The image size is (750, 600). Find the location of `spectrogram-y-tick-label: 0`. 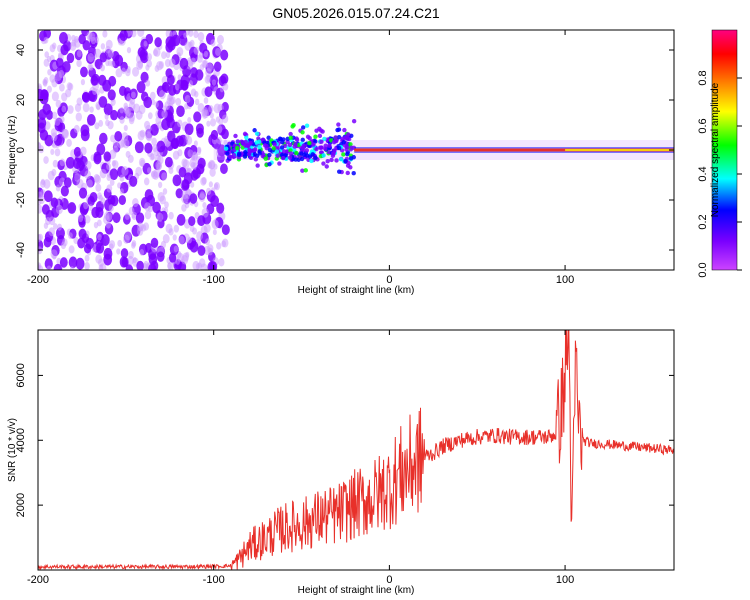

spectrogram-y-tick-label: 0 is located at coordinates (21, 150).